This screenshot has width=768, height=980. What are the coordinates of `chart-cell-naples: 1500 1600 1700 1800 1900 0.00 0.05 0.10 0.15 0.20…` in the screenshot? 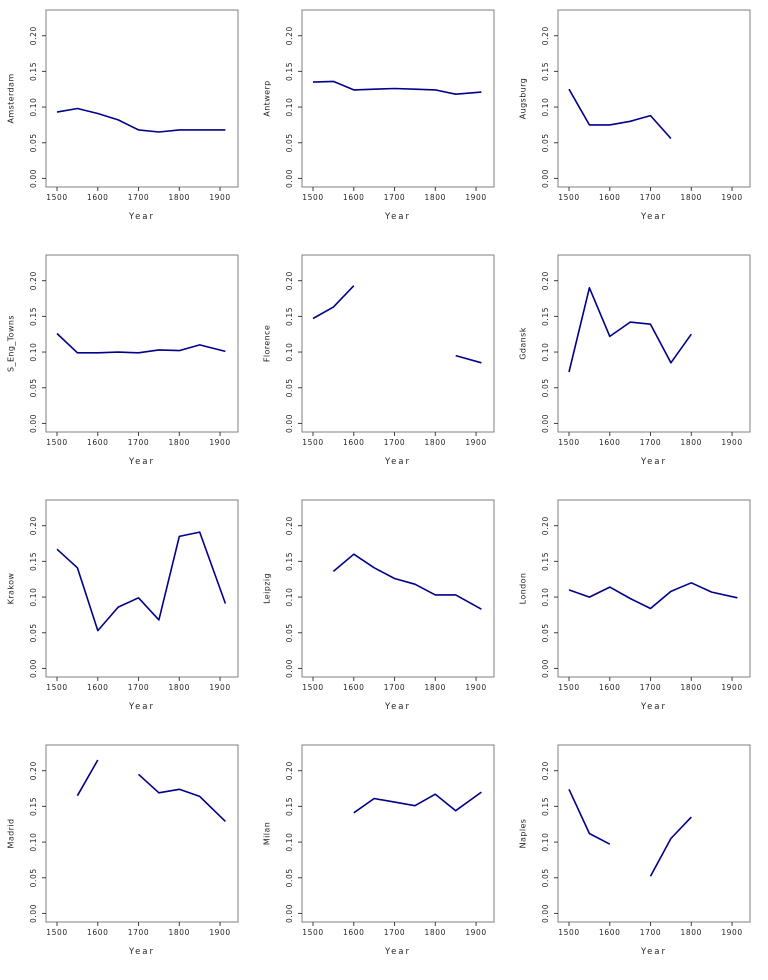 It's located at (640, 857).